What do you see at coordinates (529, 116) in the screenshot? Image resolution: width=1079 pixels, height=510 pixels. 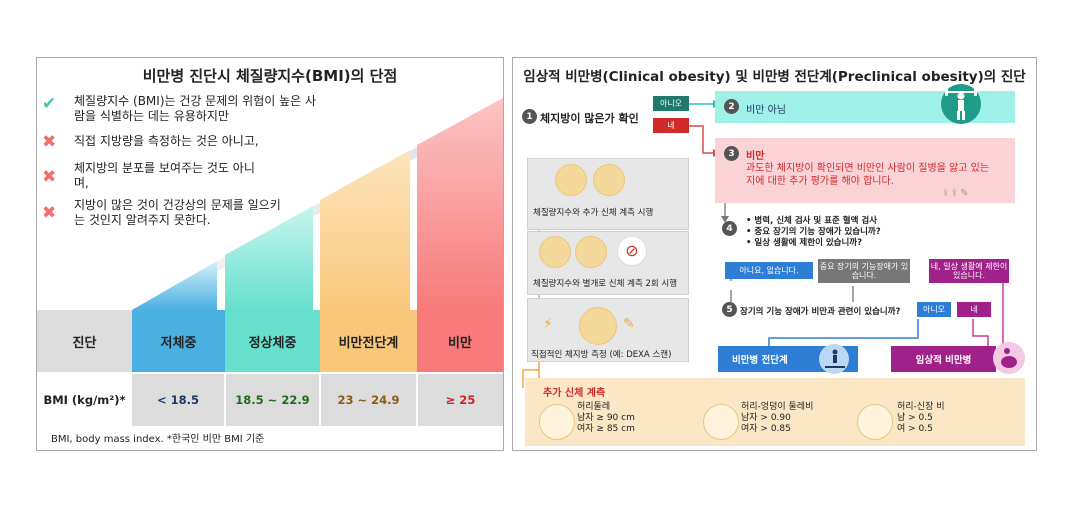 I see `step-number: 1` at bounding box center [529, 116].